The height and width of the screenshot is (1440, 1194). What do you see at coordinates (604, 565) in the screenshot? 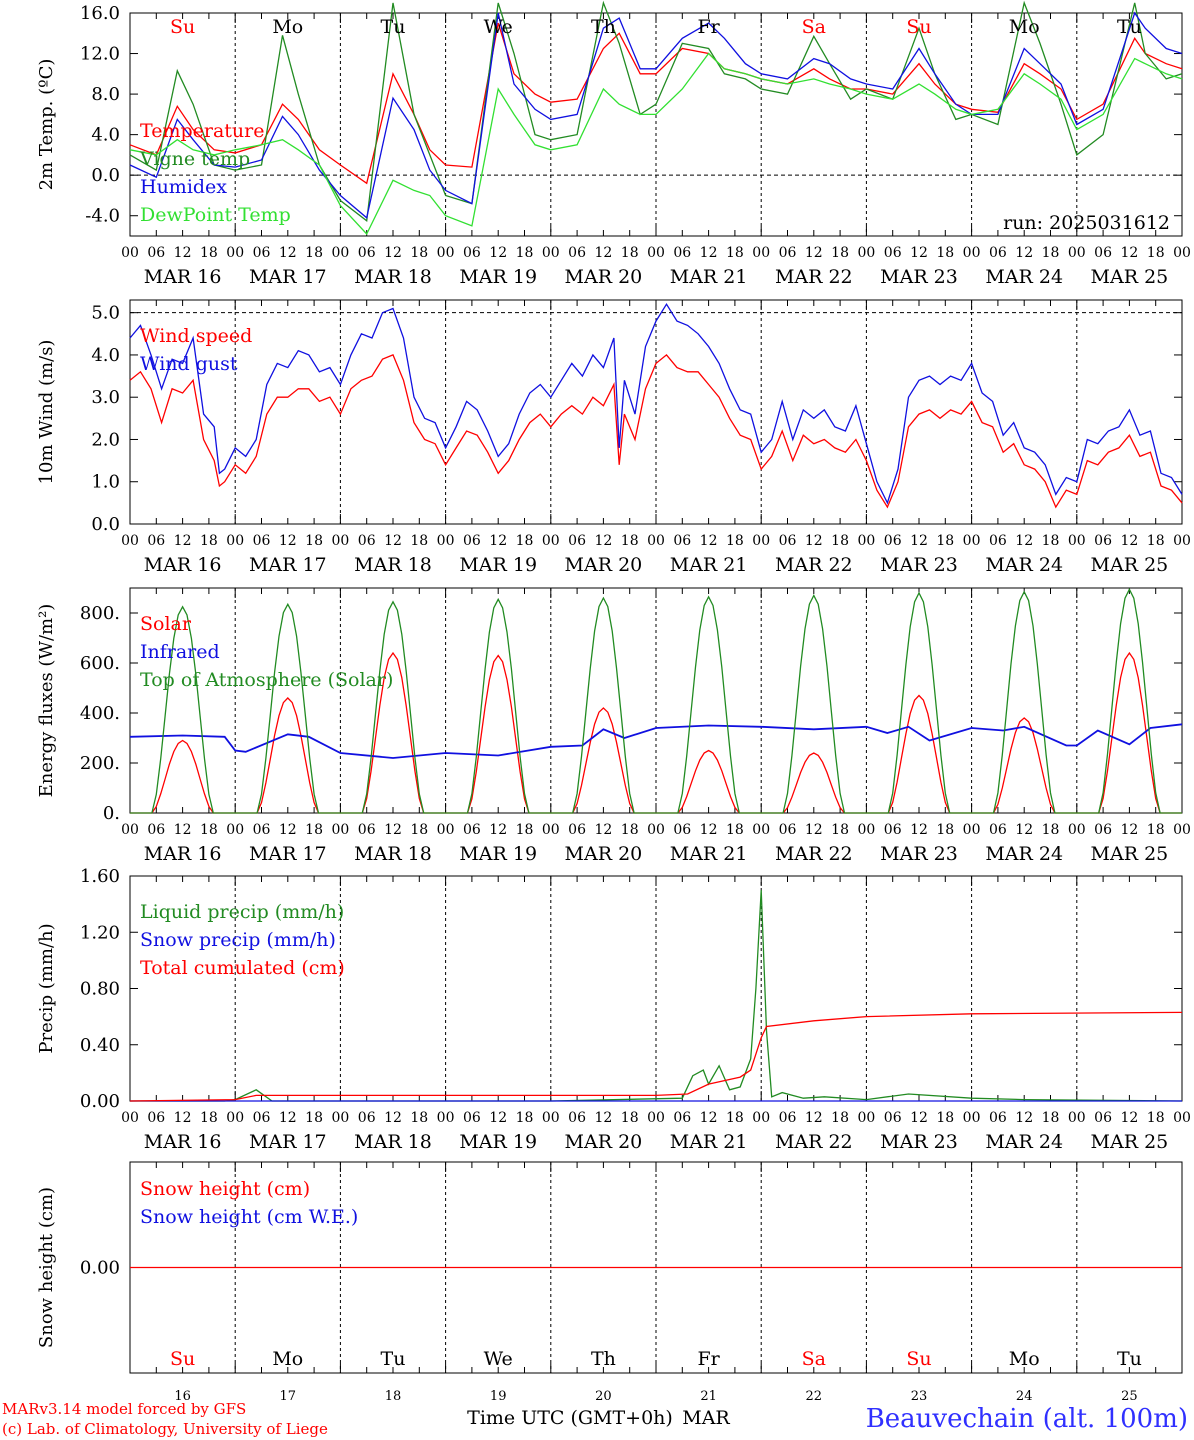
I see `x-date-label: MAR 20` at bounding box center [604, 565].